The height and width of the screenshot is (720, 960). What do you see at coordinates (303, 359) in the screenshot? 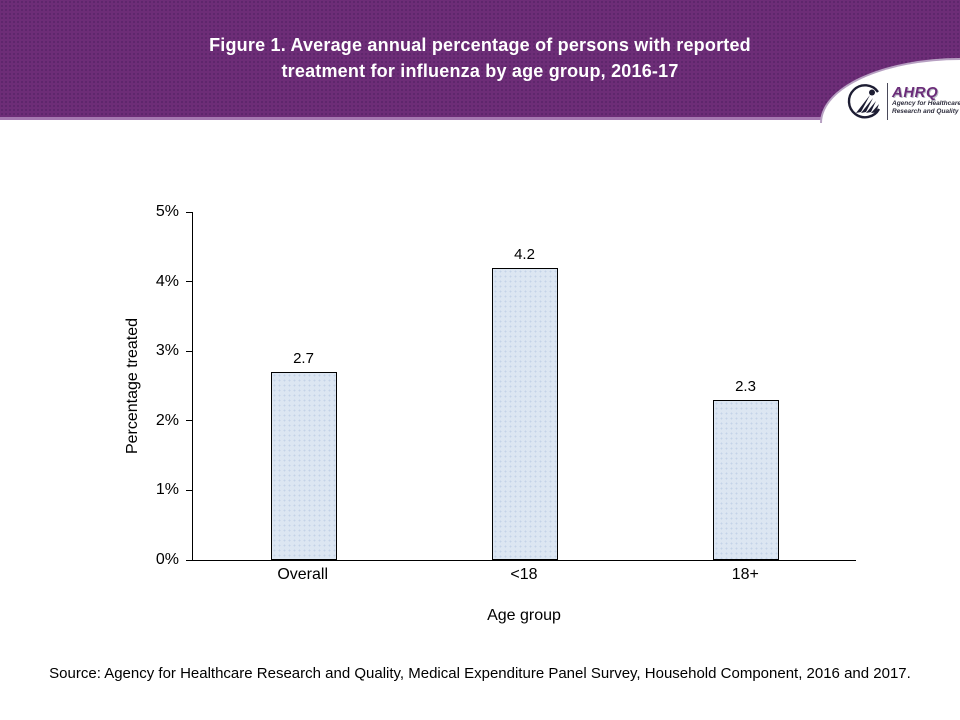
I see `bar-value-label: 2.7` at bounding box center [303, 359].